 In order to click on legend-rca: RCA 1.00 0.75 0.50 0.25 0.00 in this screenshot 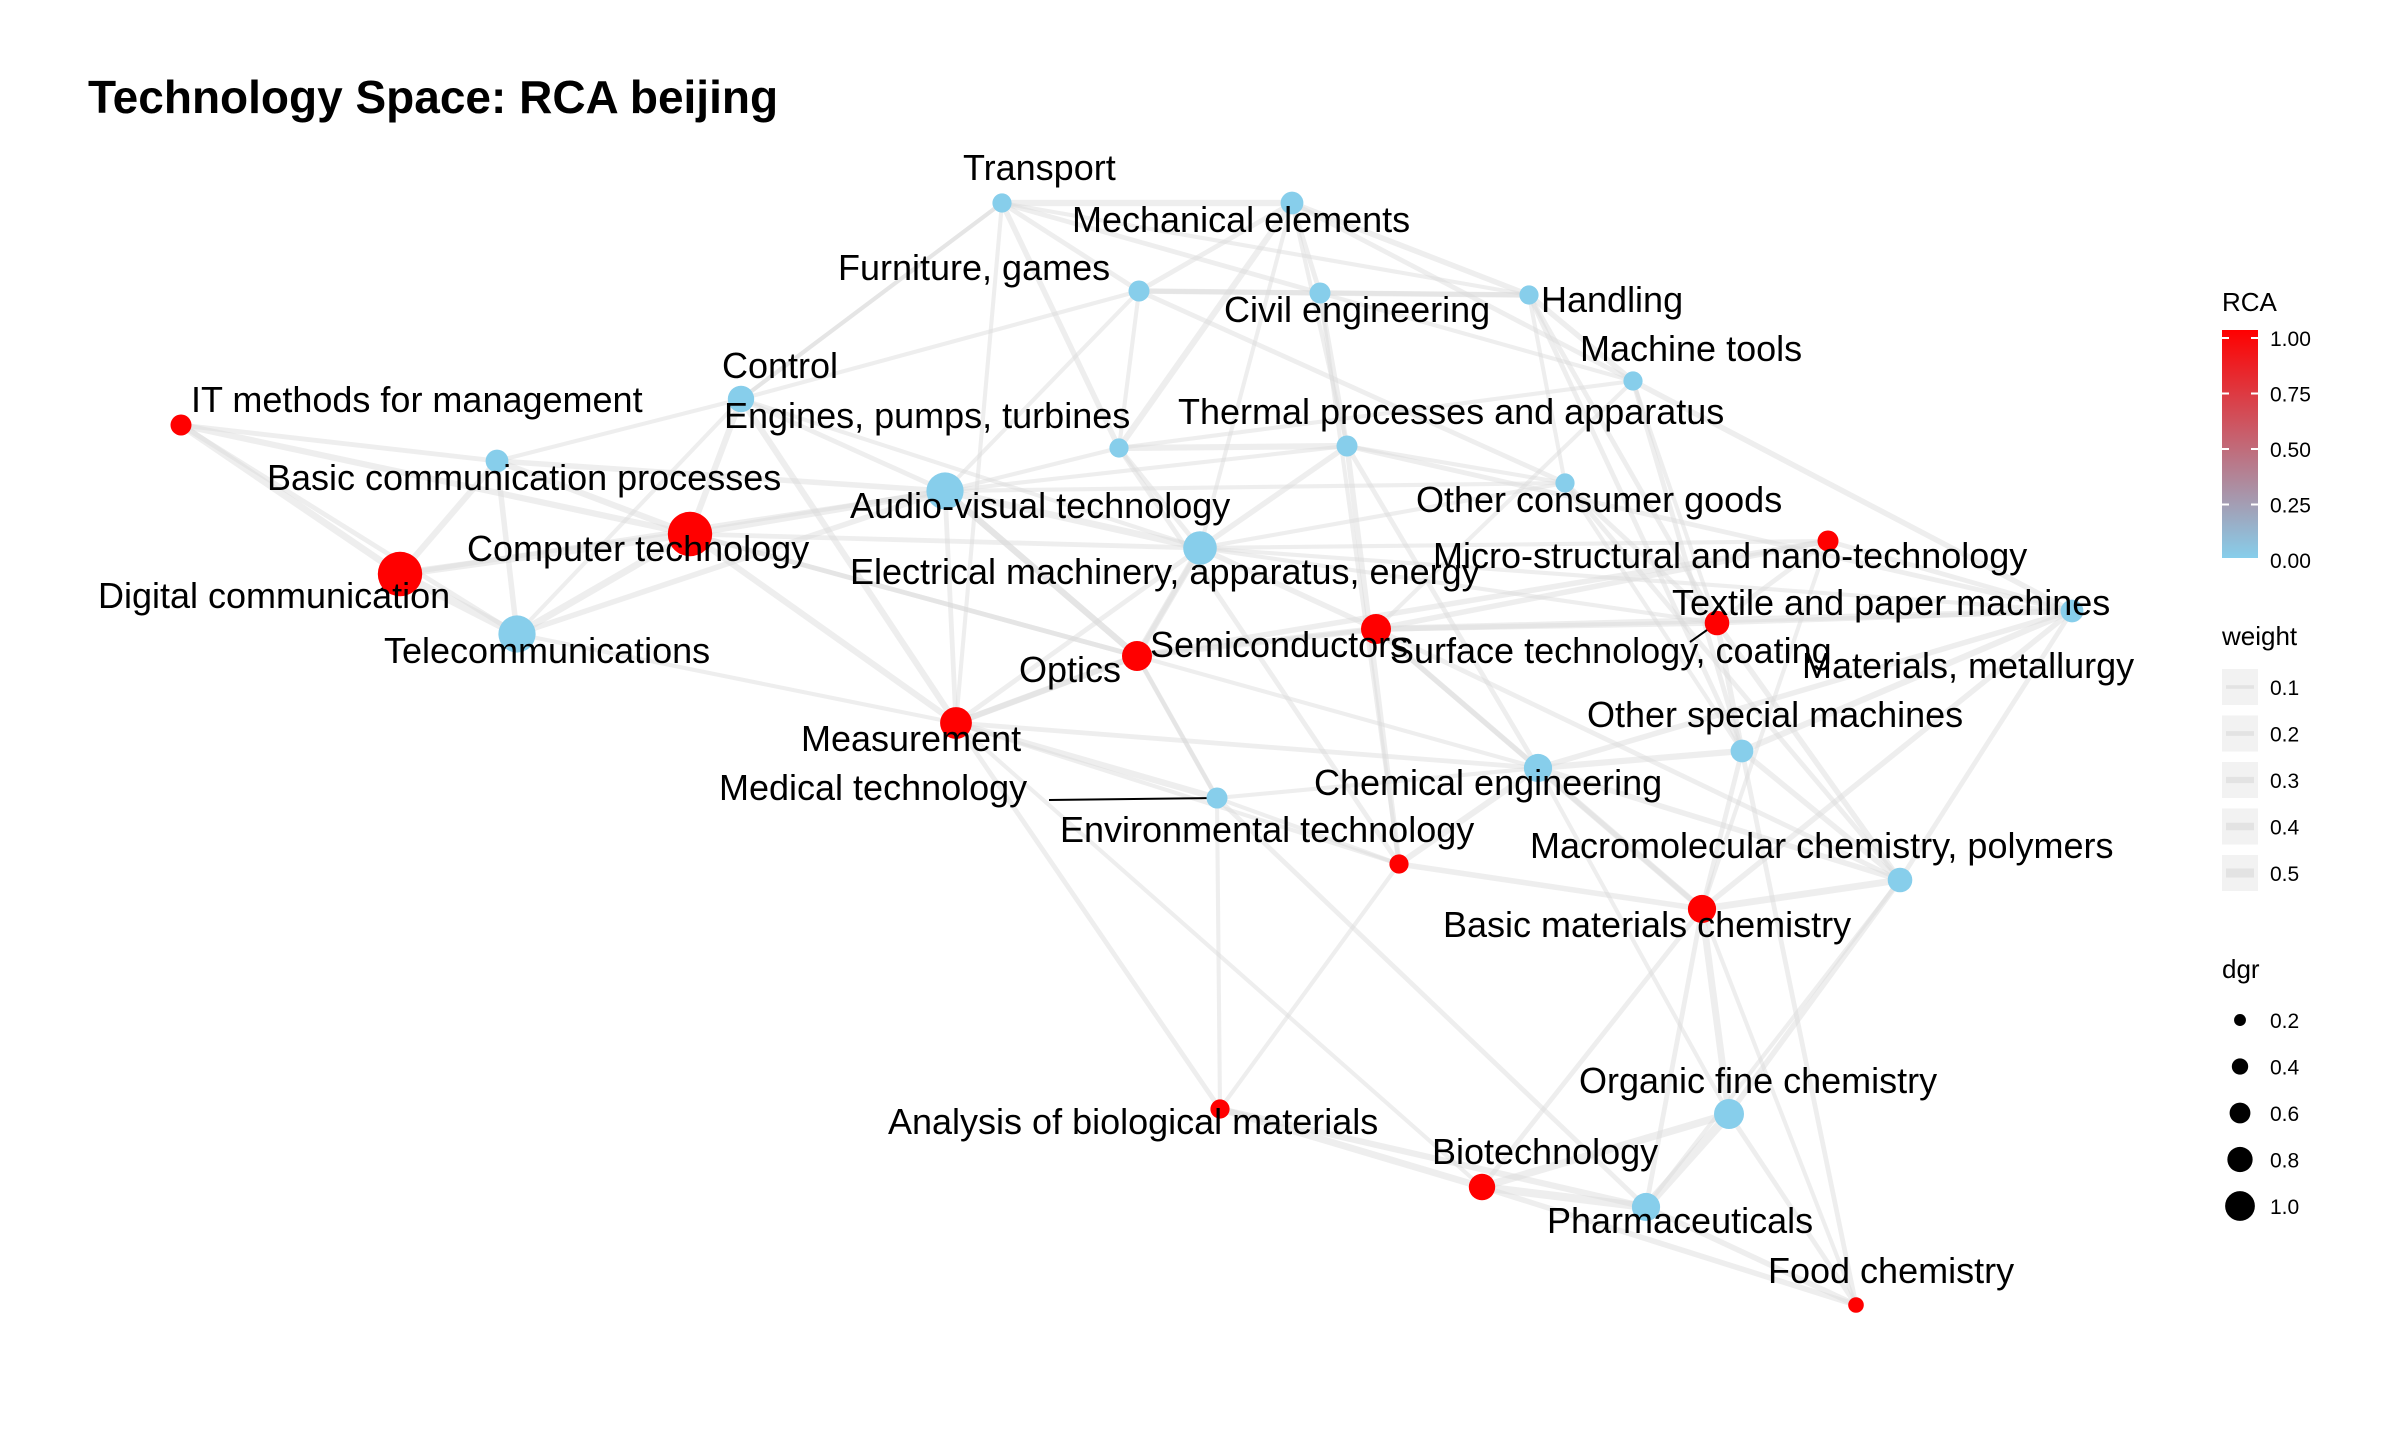, I will do `click(2266, 430)`.